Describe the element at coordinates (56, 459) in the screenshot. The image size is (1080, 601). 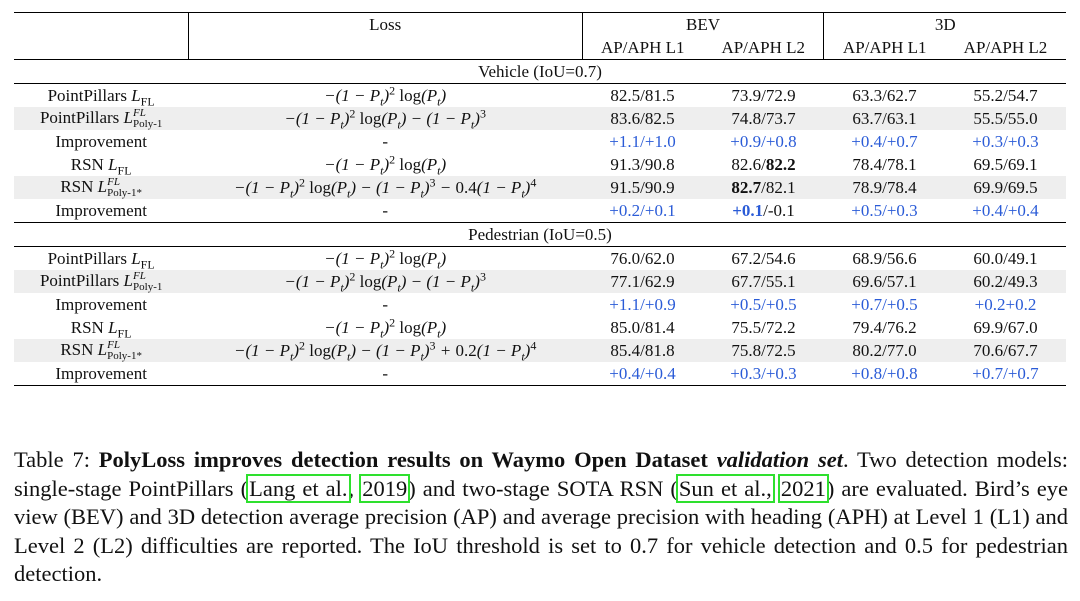
I see `caption-label: Table 7:` at that location.